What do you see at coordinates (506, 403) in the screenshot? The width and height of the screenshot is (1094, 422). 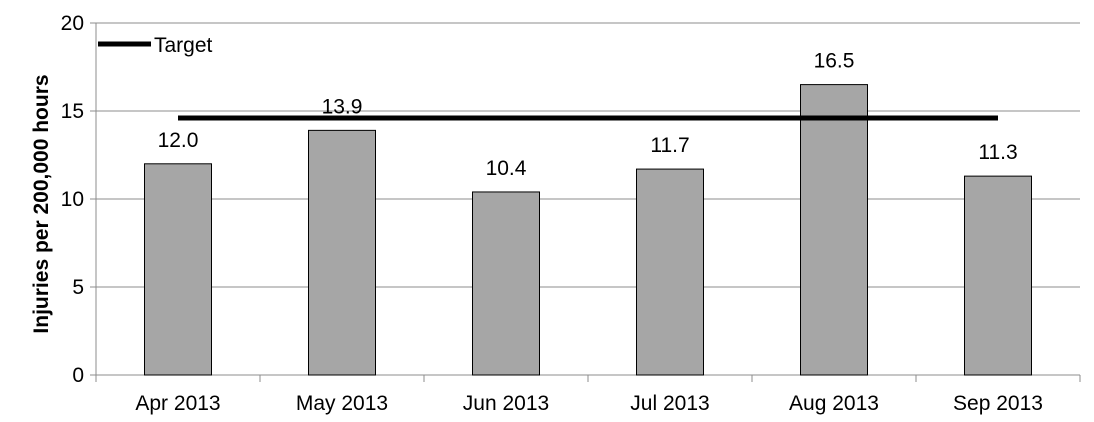 I see `x-tick-label: Jun 2013` at bounding box center [506, 403].